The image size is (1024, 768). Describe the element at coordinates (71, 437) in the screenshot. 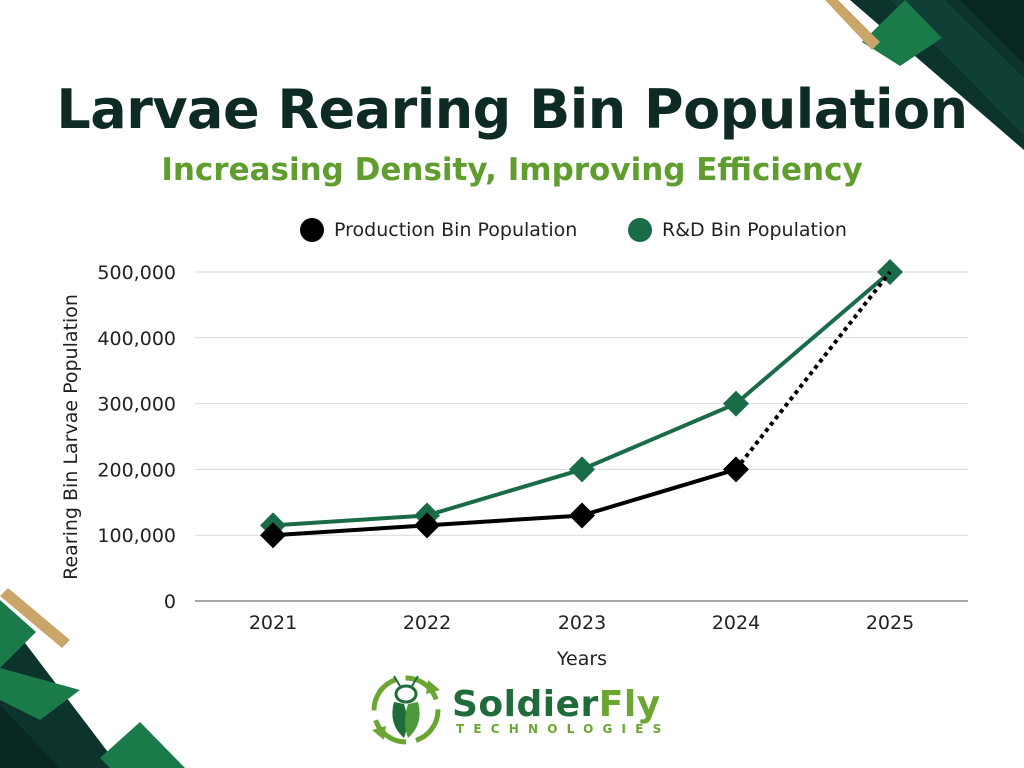

I see `y-axis-title: Rearing Bin Larvae Population` at that location.